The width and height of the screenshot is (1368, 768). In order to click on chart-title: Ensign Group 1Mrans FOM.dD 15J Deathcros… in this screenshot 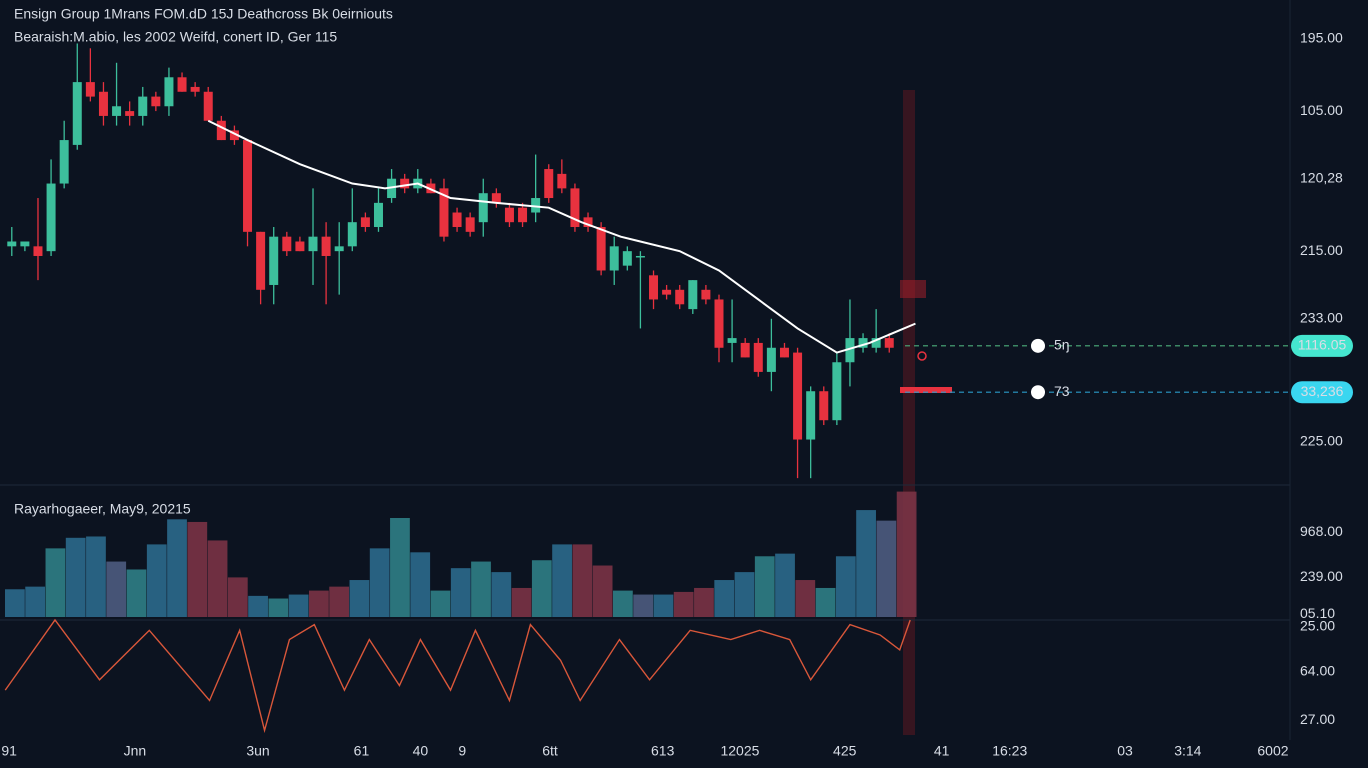, I will do `click(203, 14)`.